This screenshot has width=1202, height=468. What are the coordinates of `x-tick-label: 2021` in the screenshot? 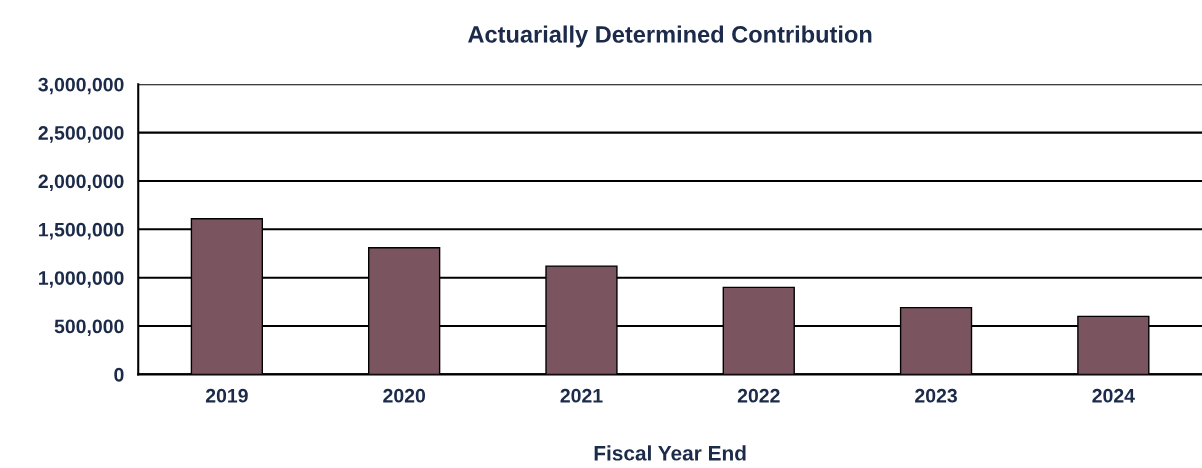 It's located at (581, 395).